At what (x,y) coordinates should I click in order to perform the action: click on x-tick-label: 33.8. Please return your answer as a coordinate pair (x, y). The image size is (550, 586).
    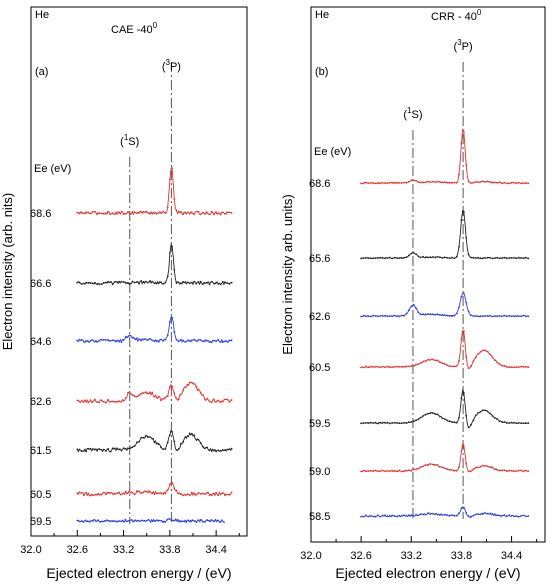
    Looking at the image, I should click on (169, 550).